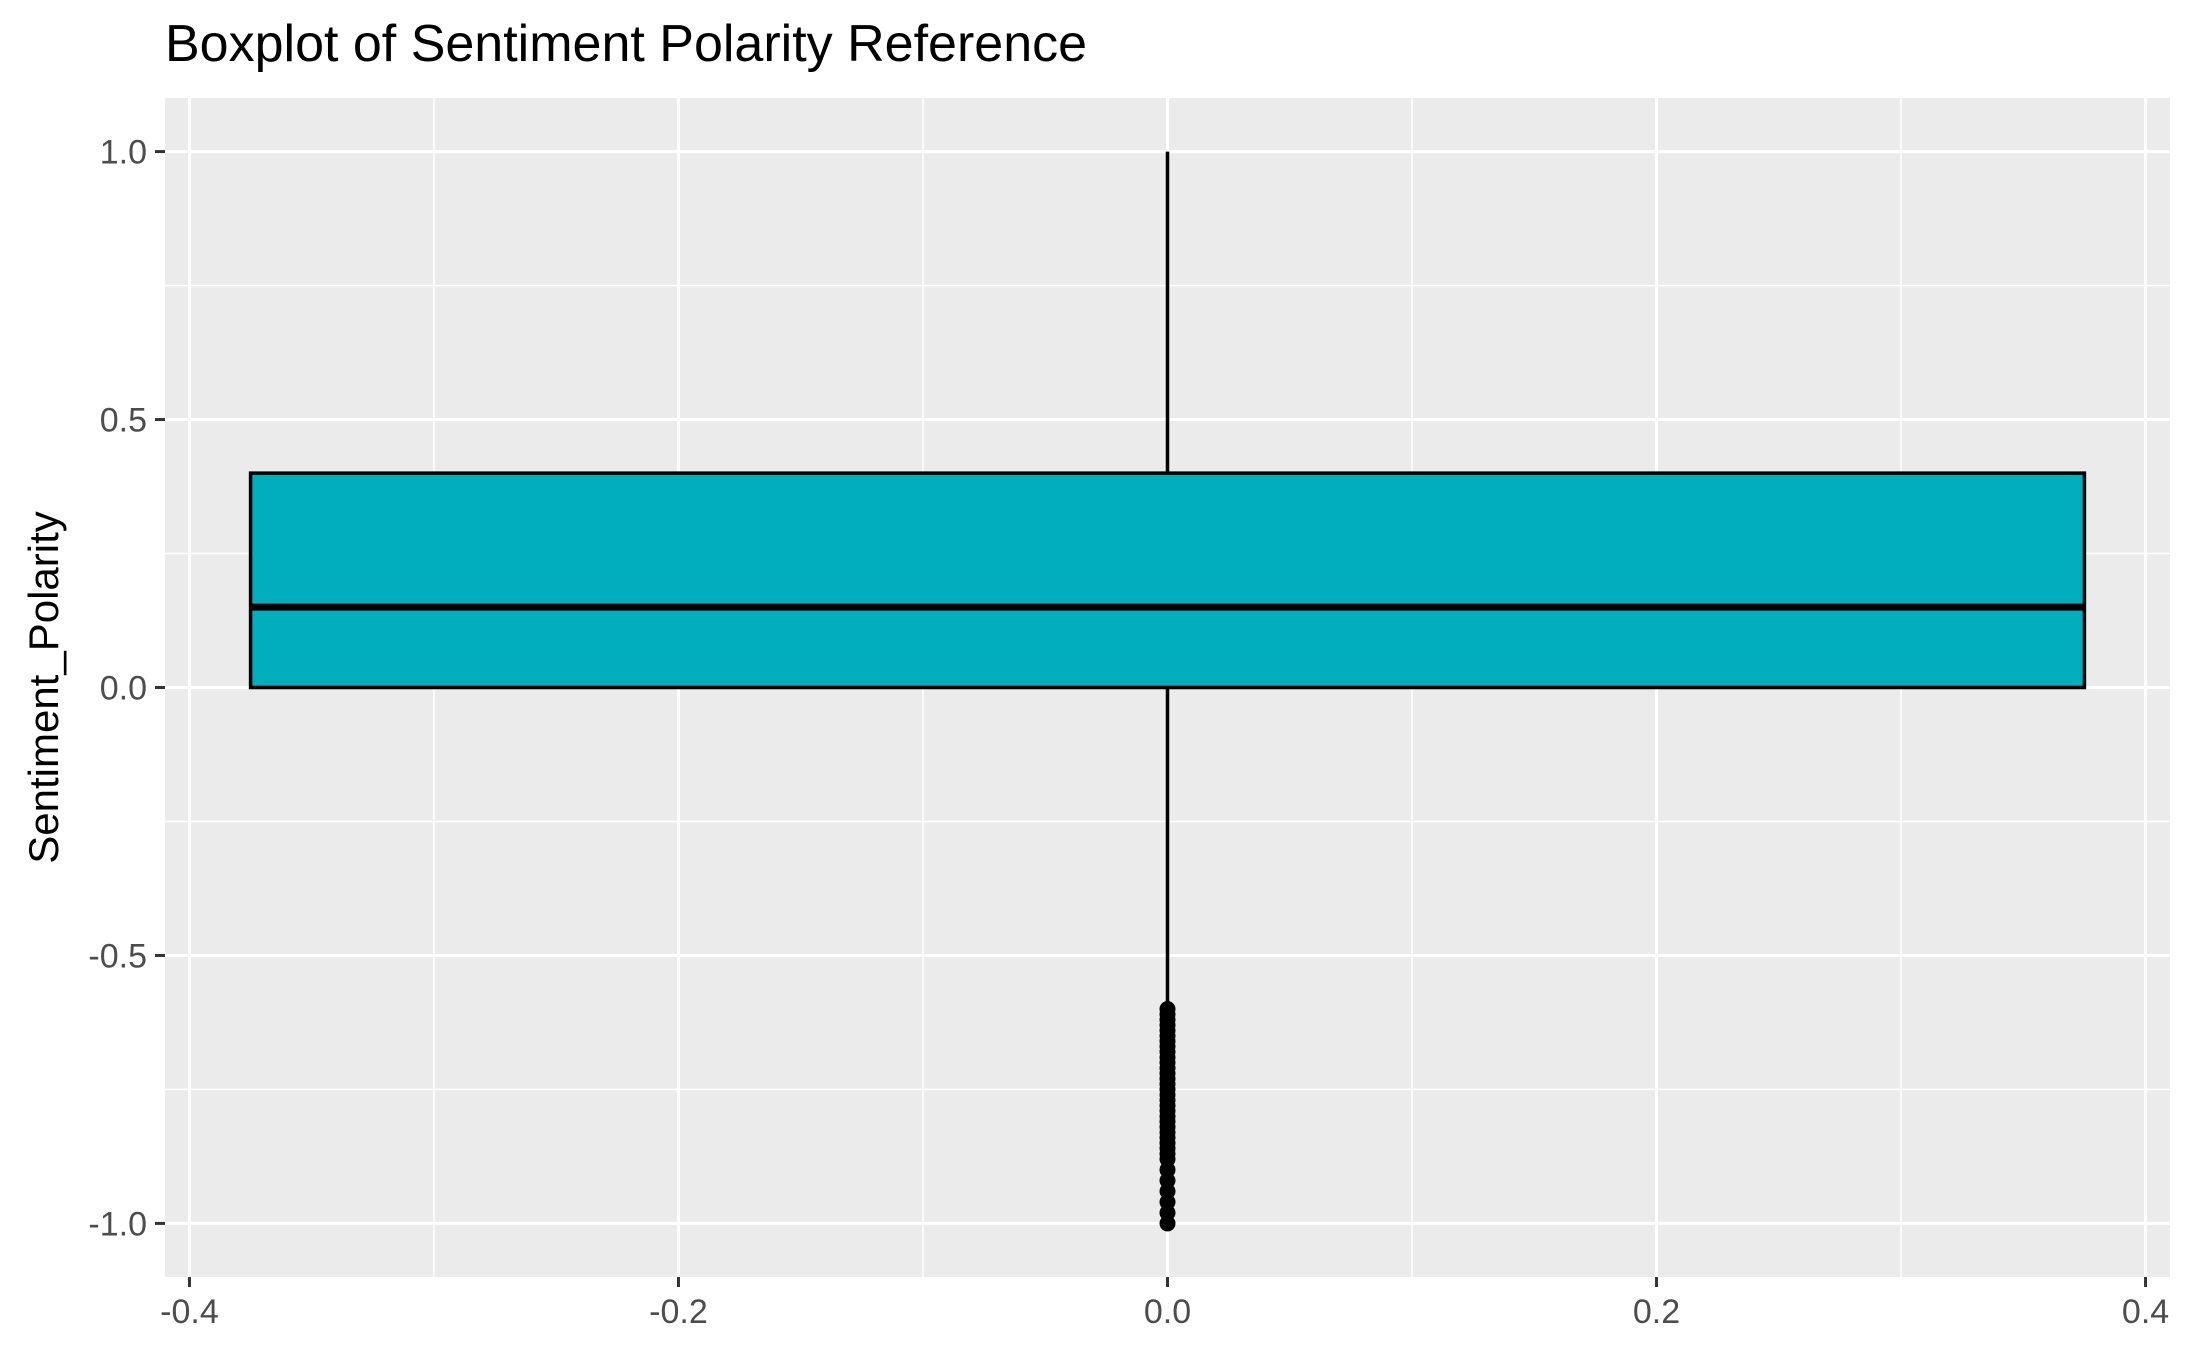 The width and height of the screenshot is (2187, 1350). What do you see at coordinates (123, 153) in the screenshot?
I see `y-tick-label: 1.0` at bounding box center [123, 153].